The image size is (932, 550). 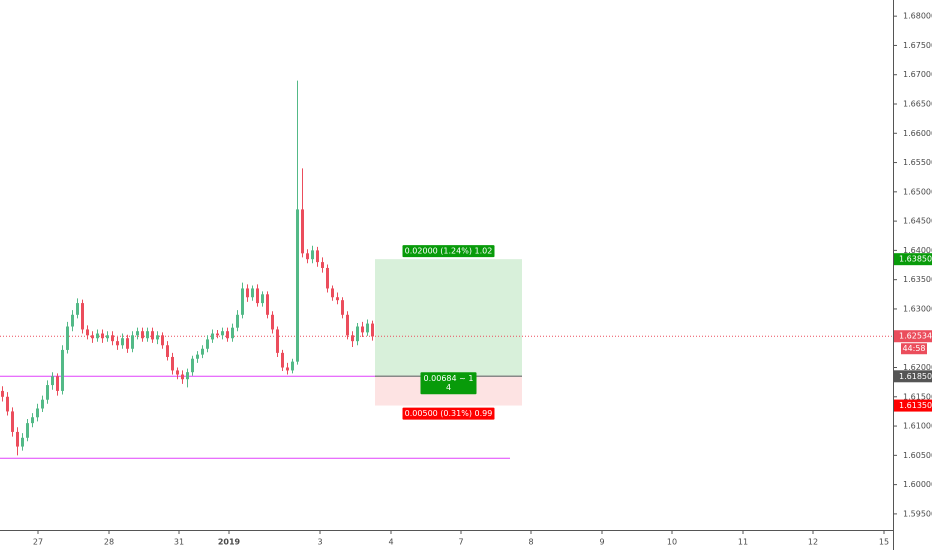 What do you see at coordinates (390, 542) in the screenshot?
I see `x-tick-label: 4` at bounding box center [390, 542].